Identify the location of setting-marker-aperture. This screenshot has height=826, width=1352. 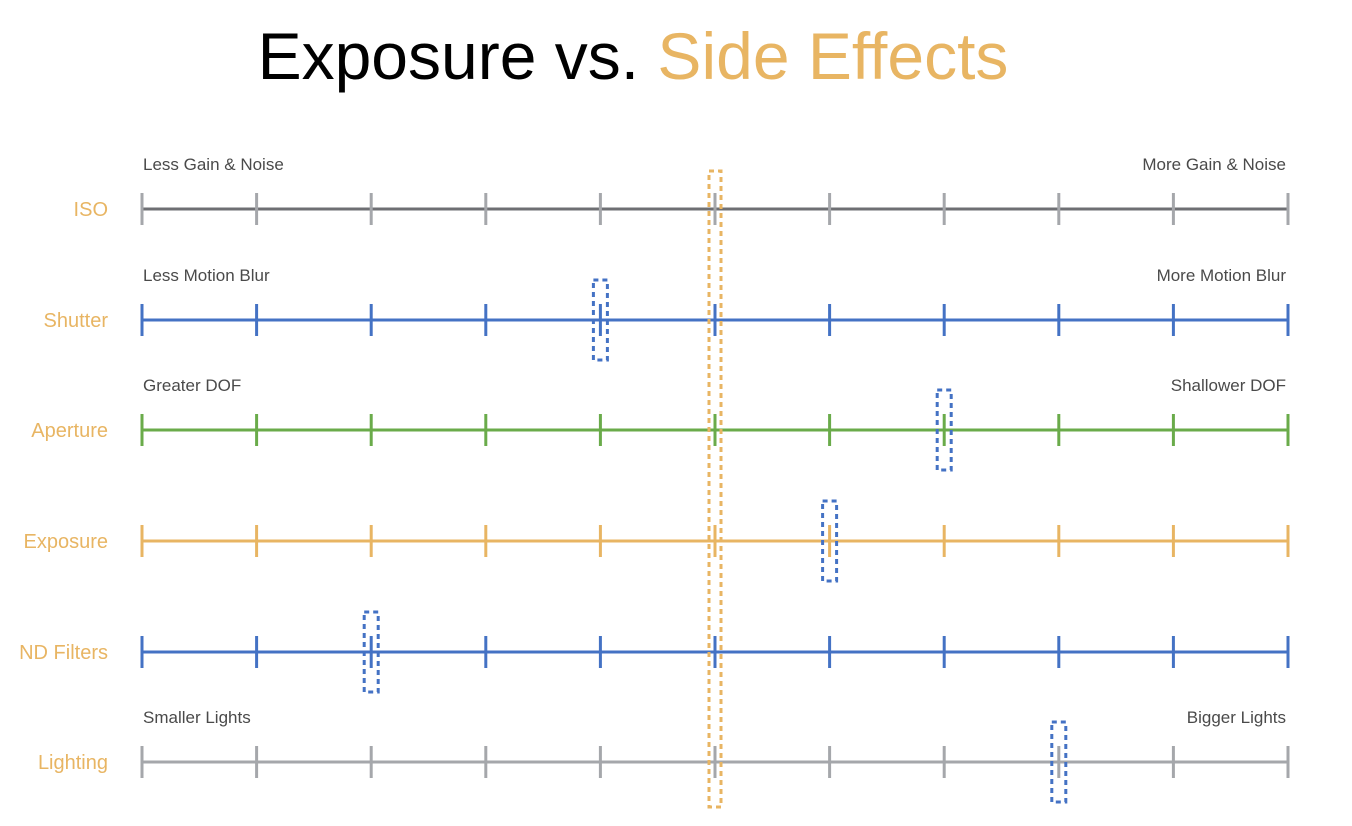
(944, 430).